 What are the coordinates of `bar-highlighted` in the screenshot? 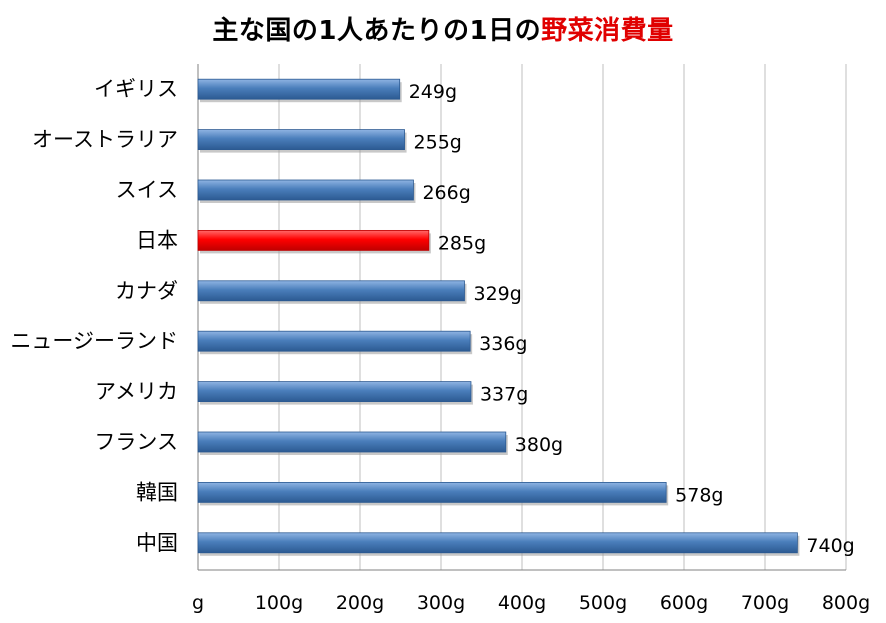 It's located at (313, 240).